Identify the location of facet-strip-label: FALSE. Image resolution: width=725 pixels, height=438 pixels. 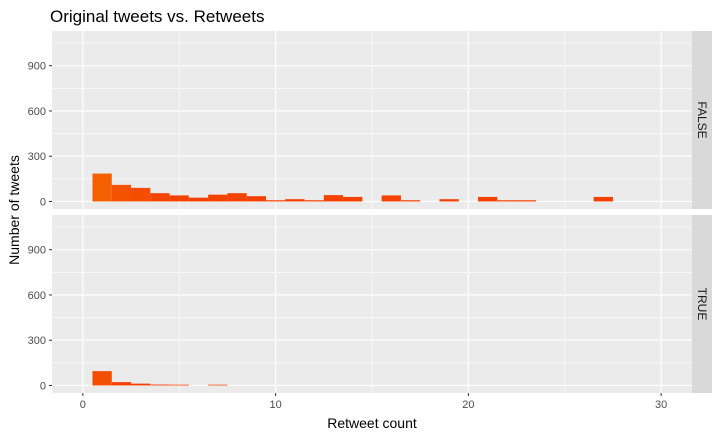
(702, 119).